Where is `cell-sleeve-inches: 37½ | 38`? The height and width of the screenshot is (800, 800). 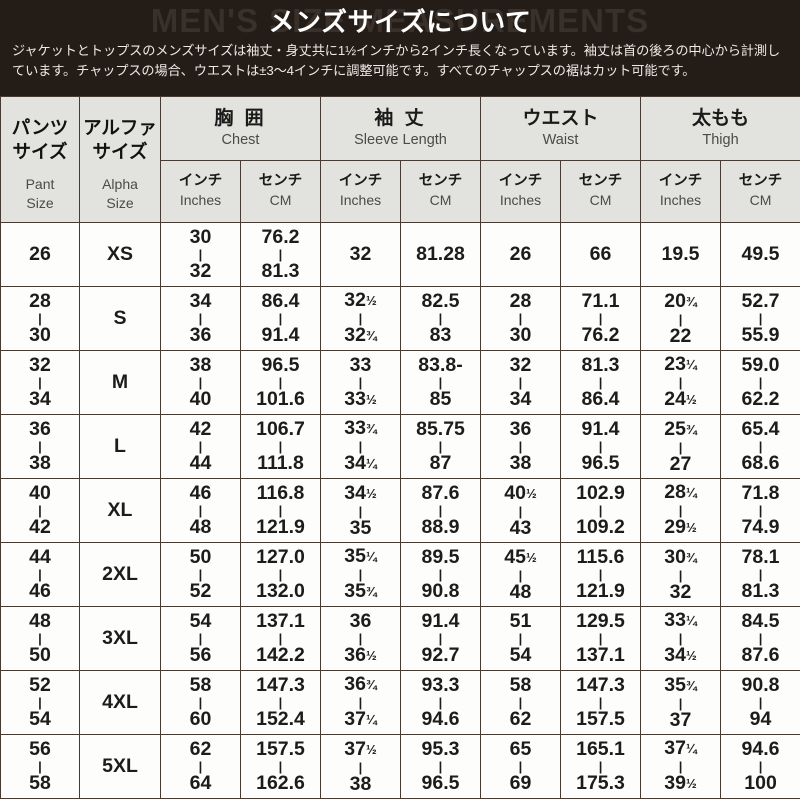 cell-sleeve-inches: 37½ | 38 is located at coordinates (360, 766).